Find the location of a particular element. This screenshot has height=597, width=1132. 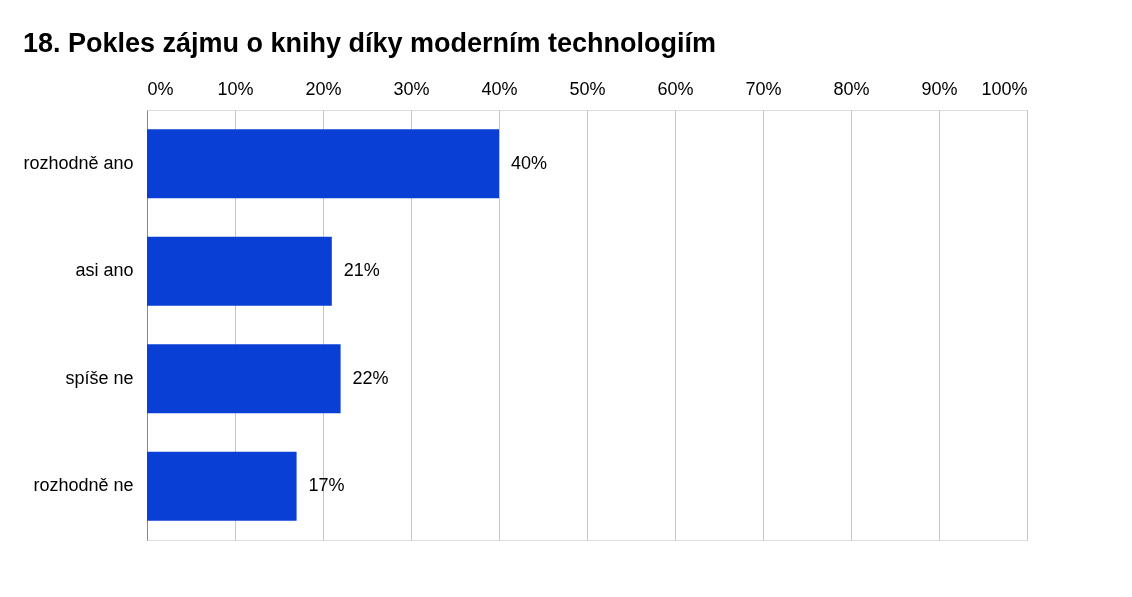

x-tick-label: 70% is located at coordinates (763, 88).